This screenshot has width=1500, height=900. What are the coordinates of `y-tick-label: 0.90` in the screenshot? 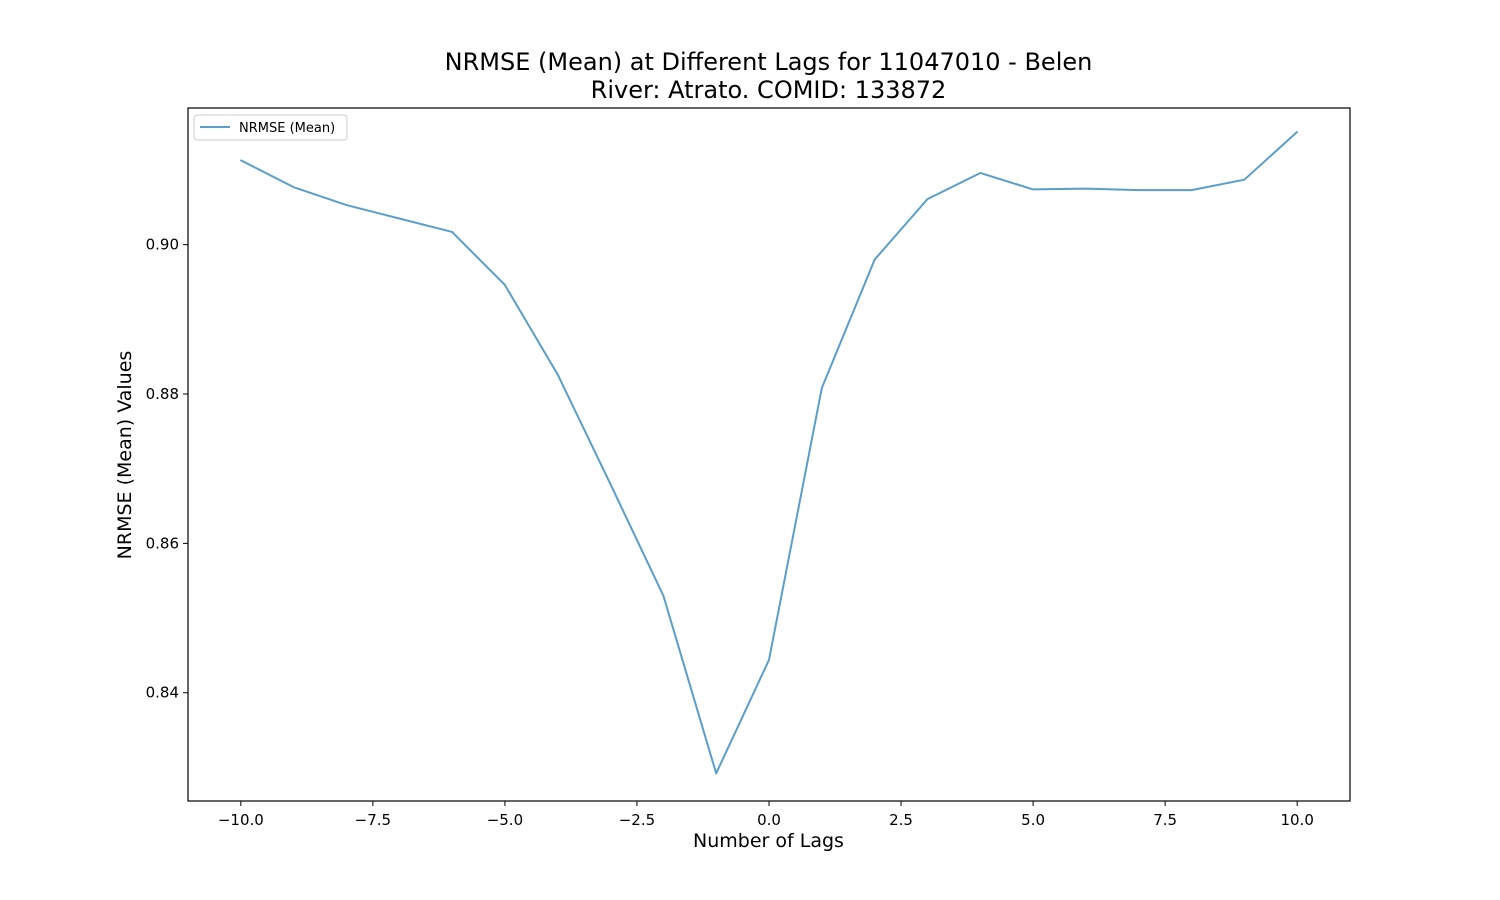 It's located at (162, 245).